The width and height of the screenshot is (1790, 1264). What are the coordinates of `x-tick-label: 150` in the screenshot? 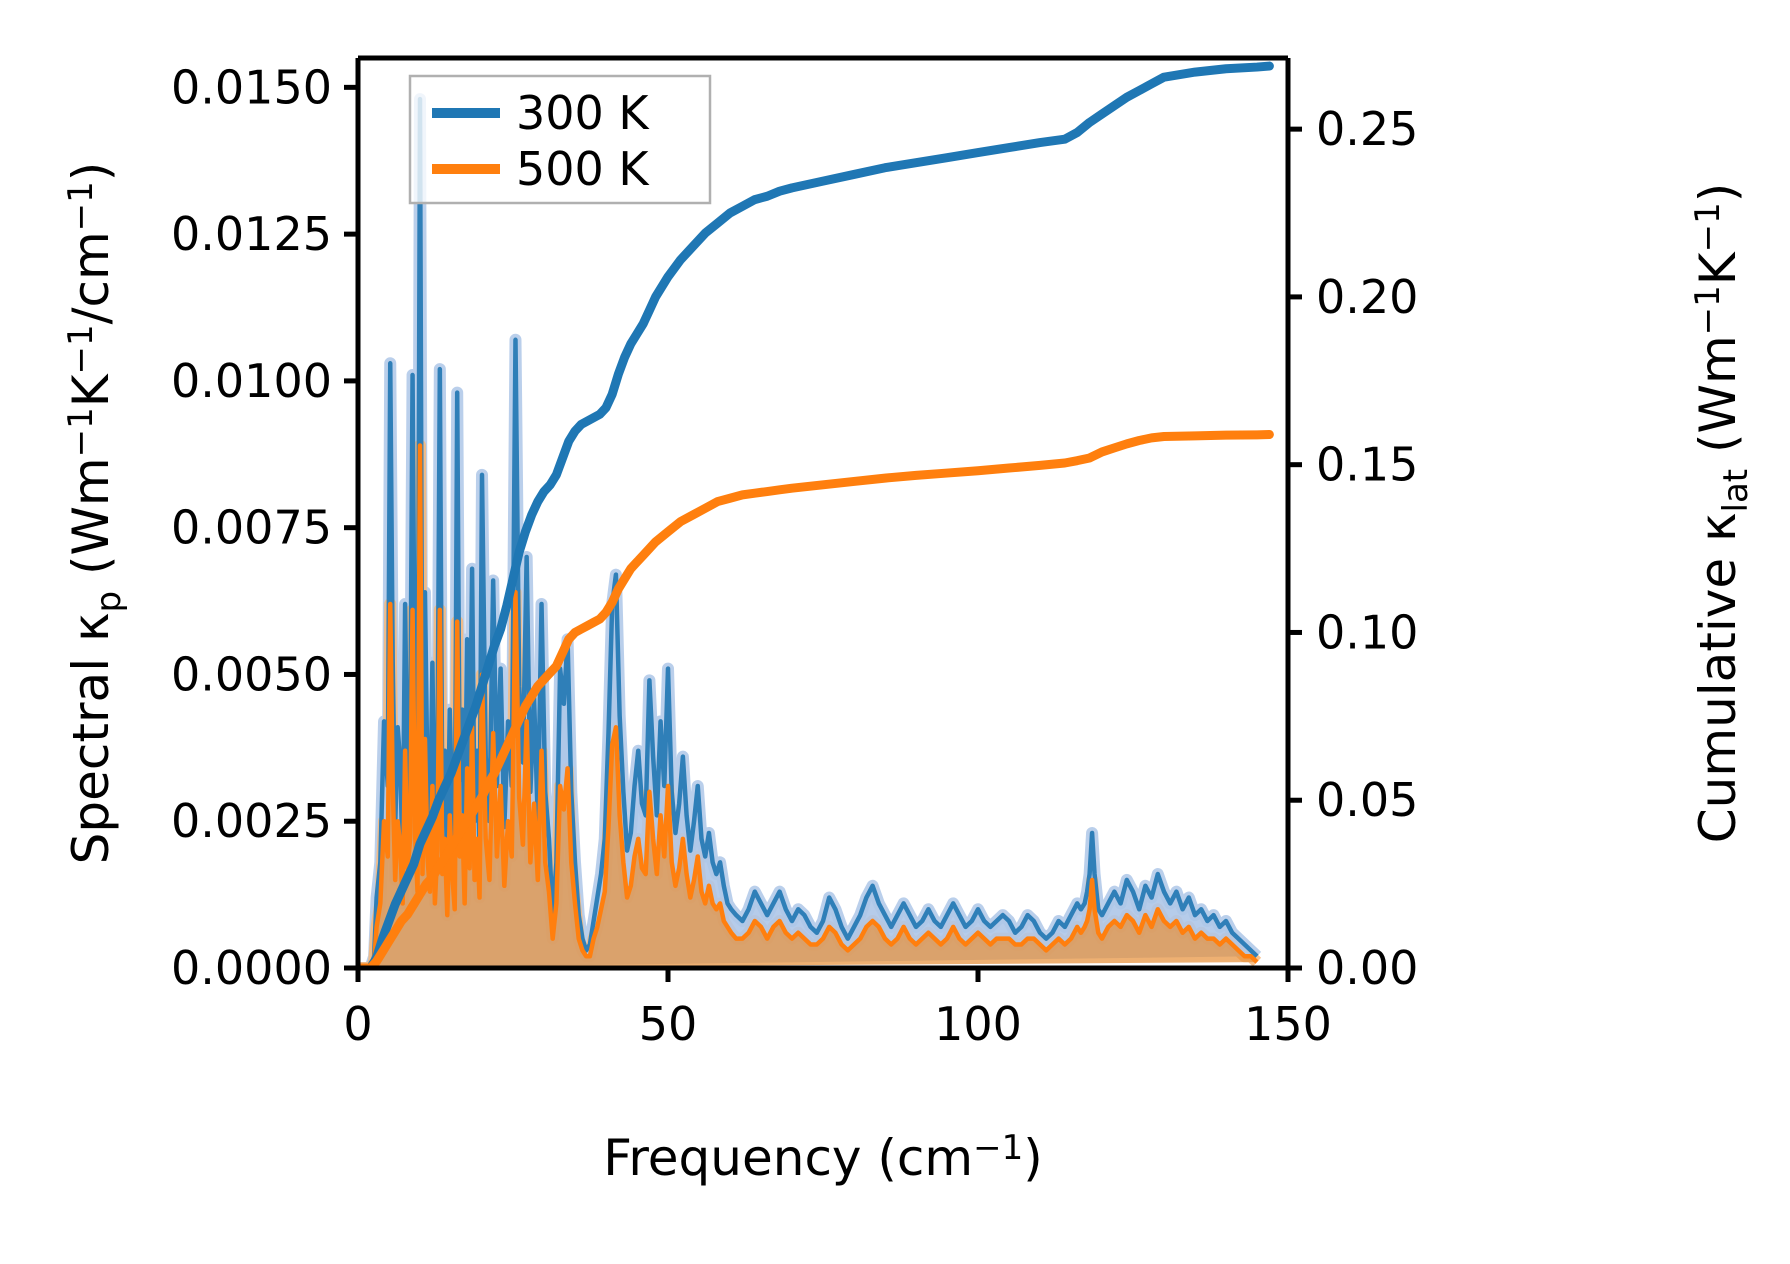 It's located at (1288, 1024).